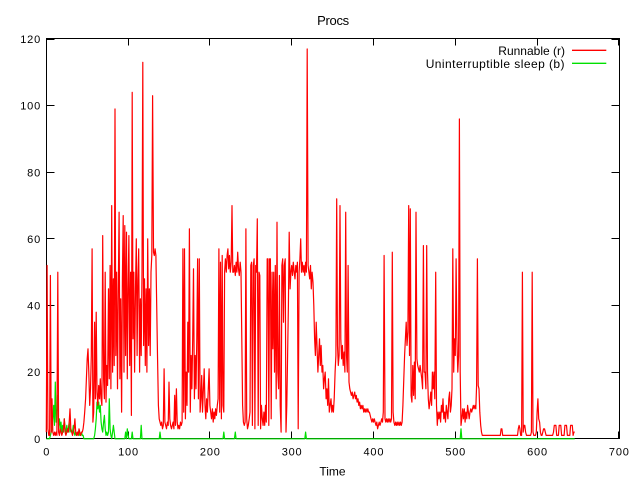  Describe the element at coordinates (495, 64) in the screenshot. I see `svg-text: Uninterruptible sleep (b)` at that location.